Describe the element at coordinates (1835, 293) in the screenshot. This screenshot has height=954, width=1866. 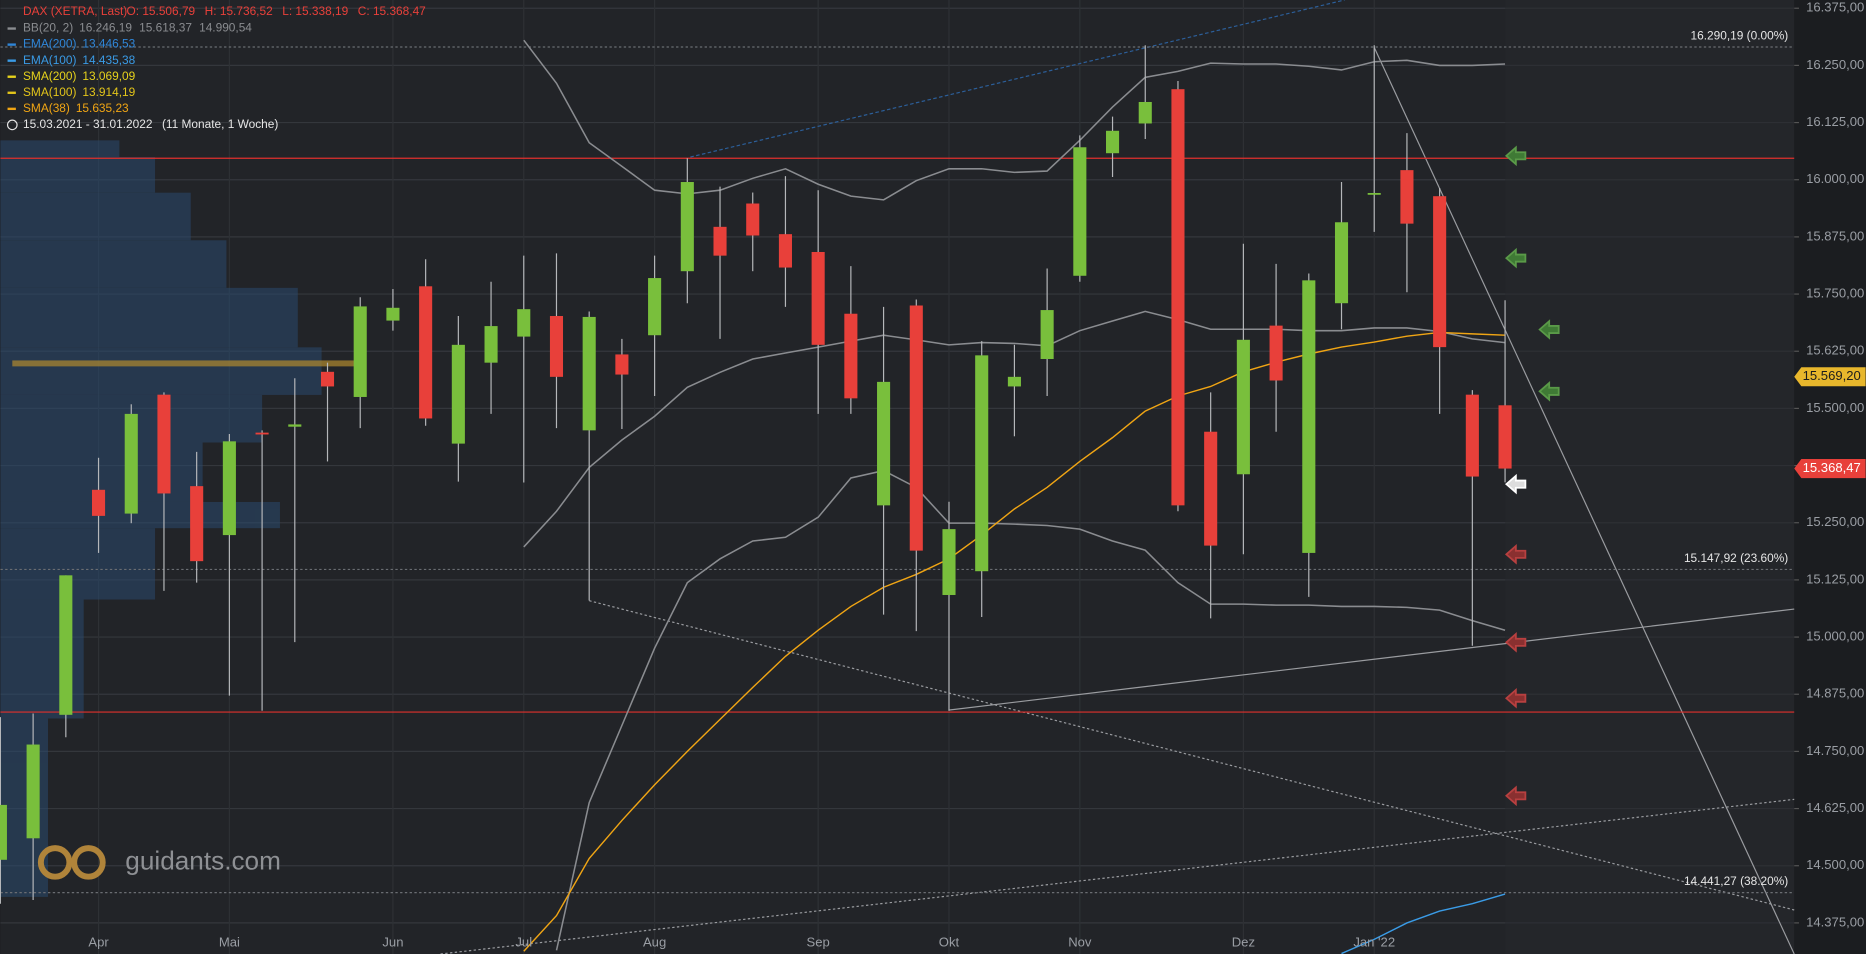
I see `y-tick-label: 15.750,00` at that location.